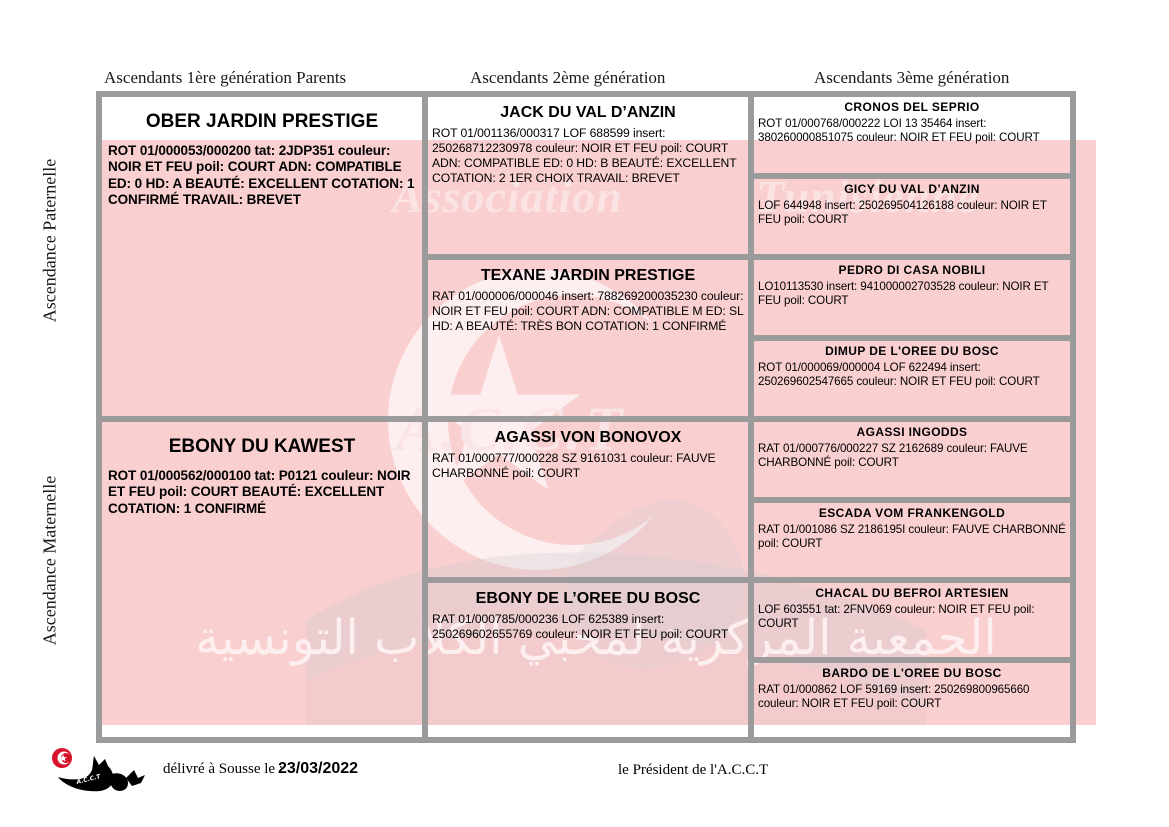 The height and width of the screenshot is (827, 1169). What do you see at coordinates (588, 598) in the screenshot?
I see `dog-name: EBONY DE L’OREE DU BOSC` at bounding box center [588, 598].